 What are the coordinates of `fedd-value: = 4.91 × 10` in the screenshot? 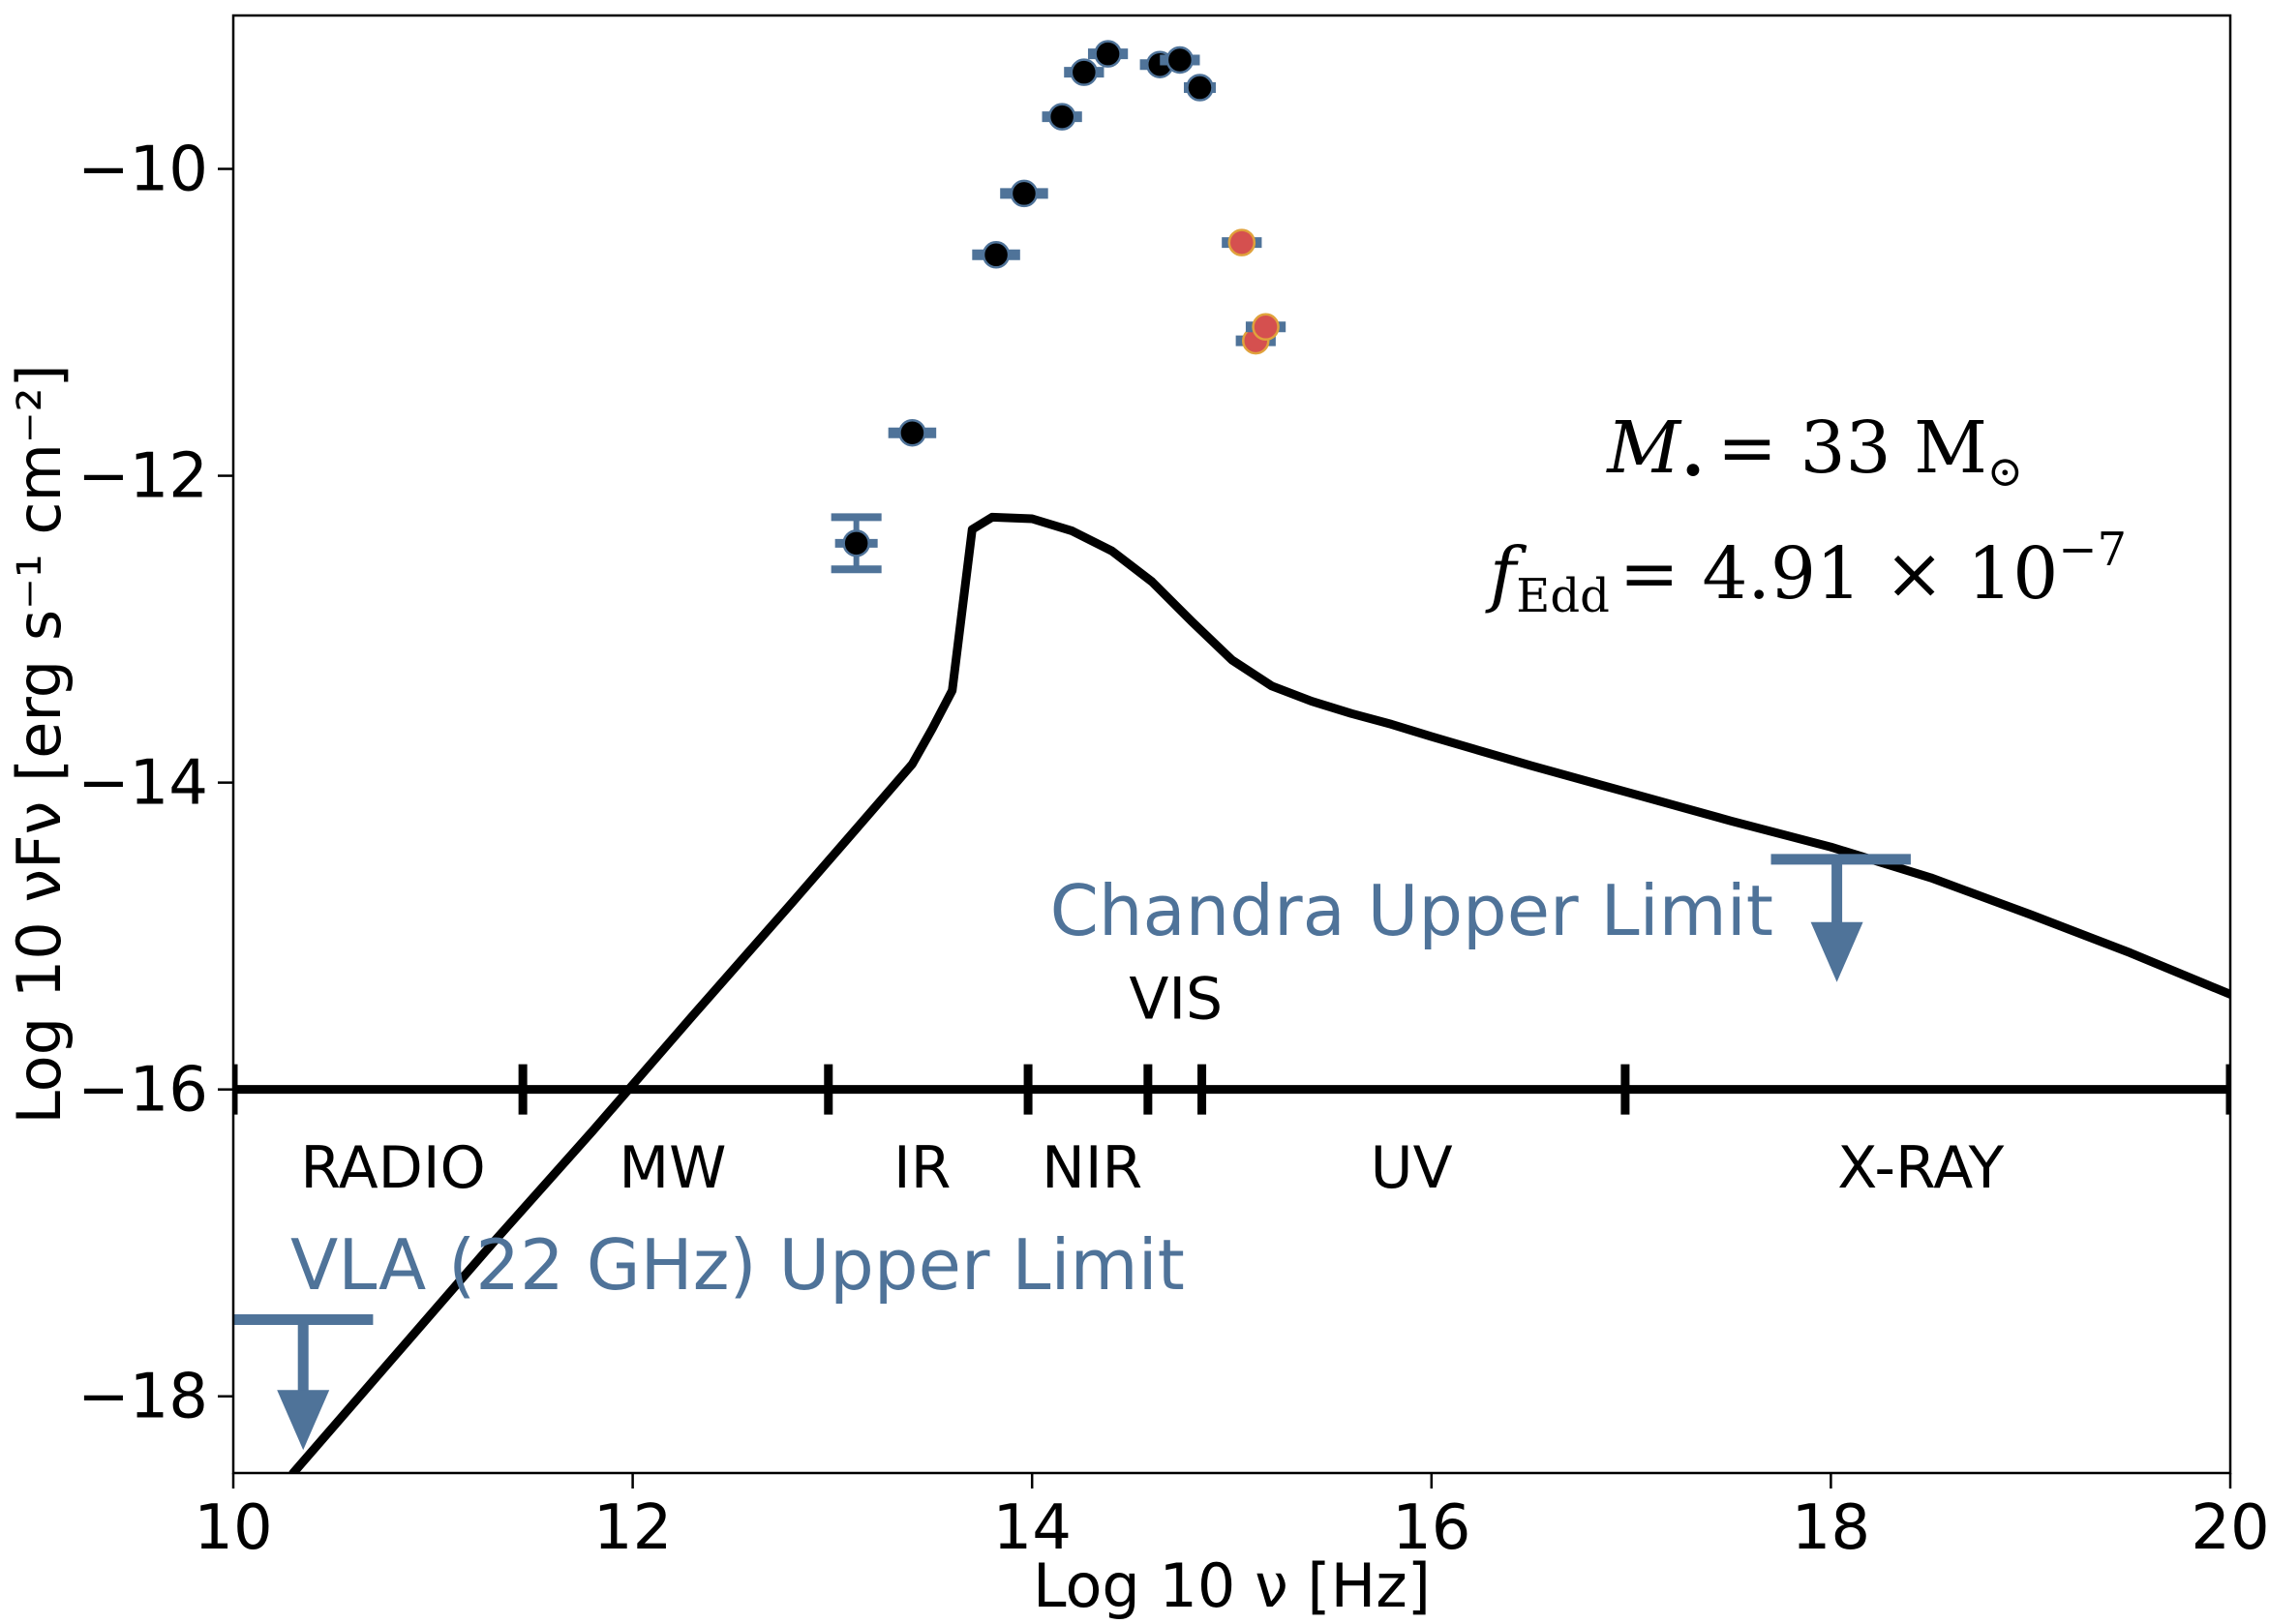 It's located at (1839, 574).